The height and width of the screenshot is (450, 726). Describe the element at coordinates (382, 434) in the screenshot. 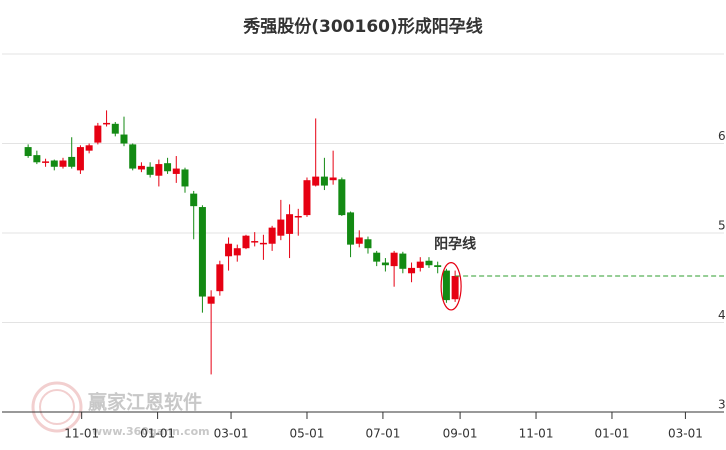

I see `x-tick-label: 07-01` at that location.